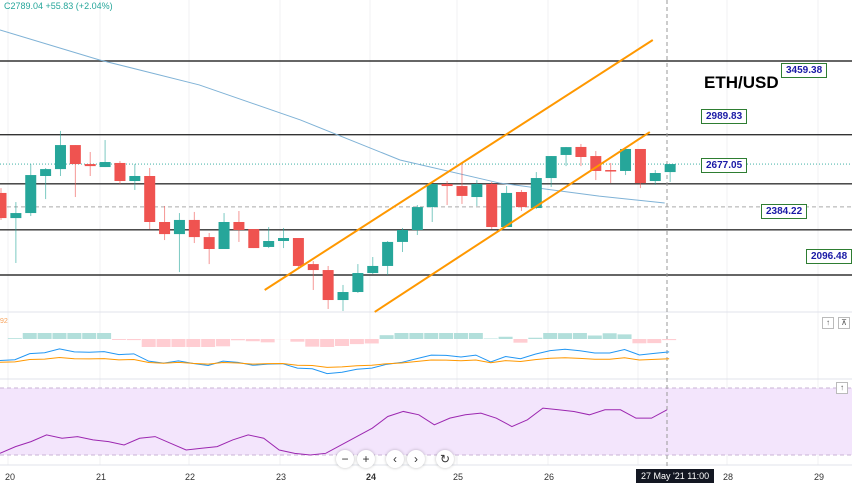  What do you see at coordinates (728, 477) in the screenshot?
I see `x-tick: 28` at bounding box center [728, 477].